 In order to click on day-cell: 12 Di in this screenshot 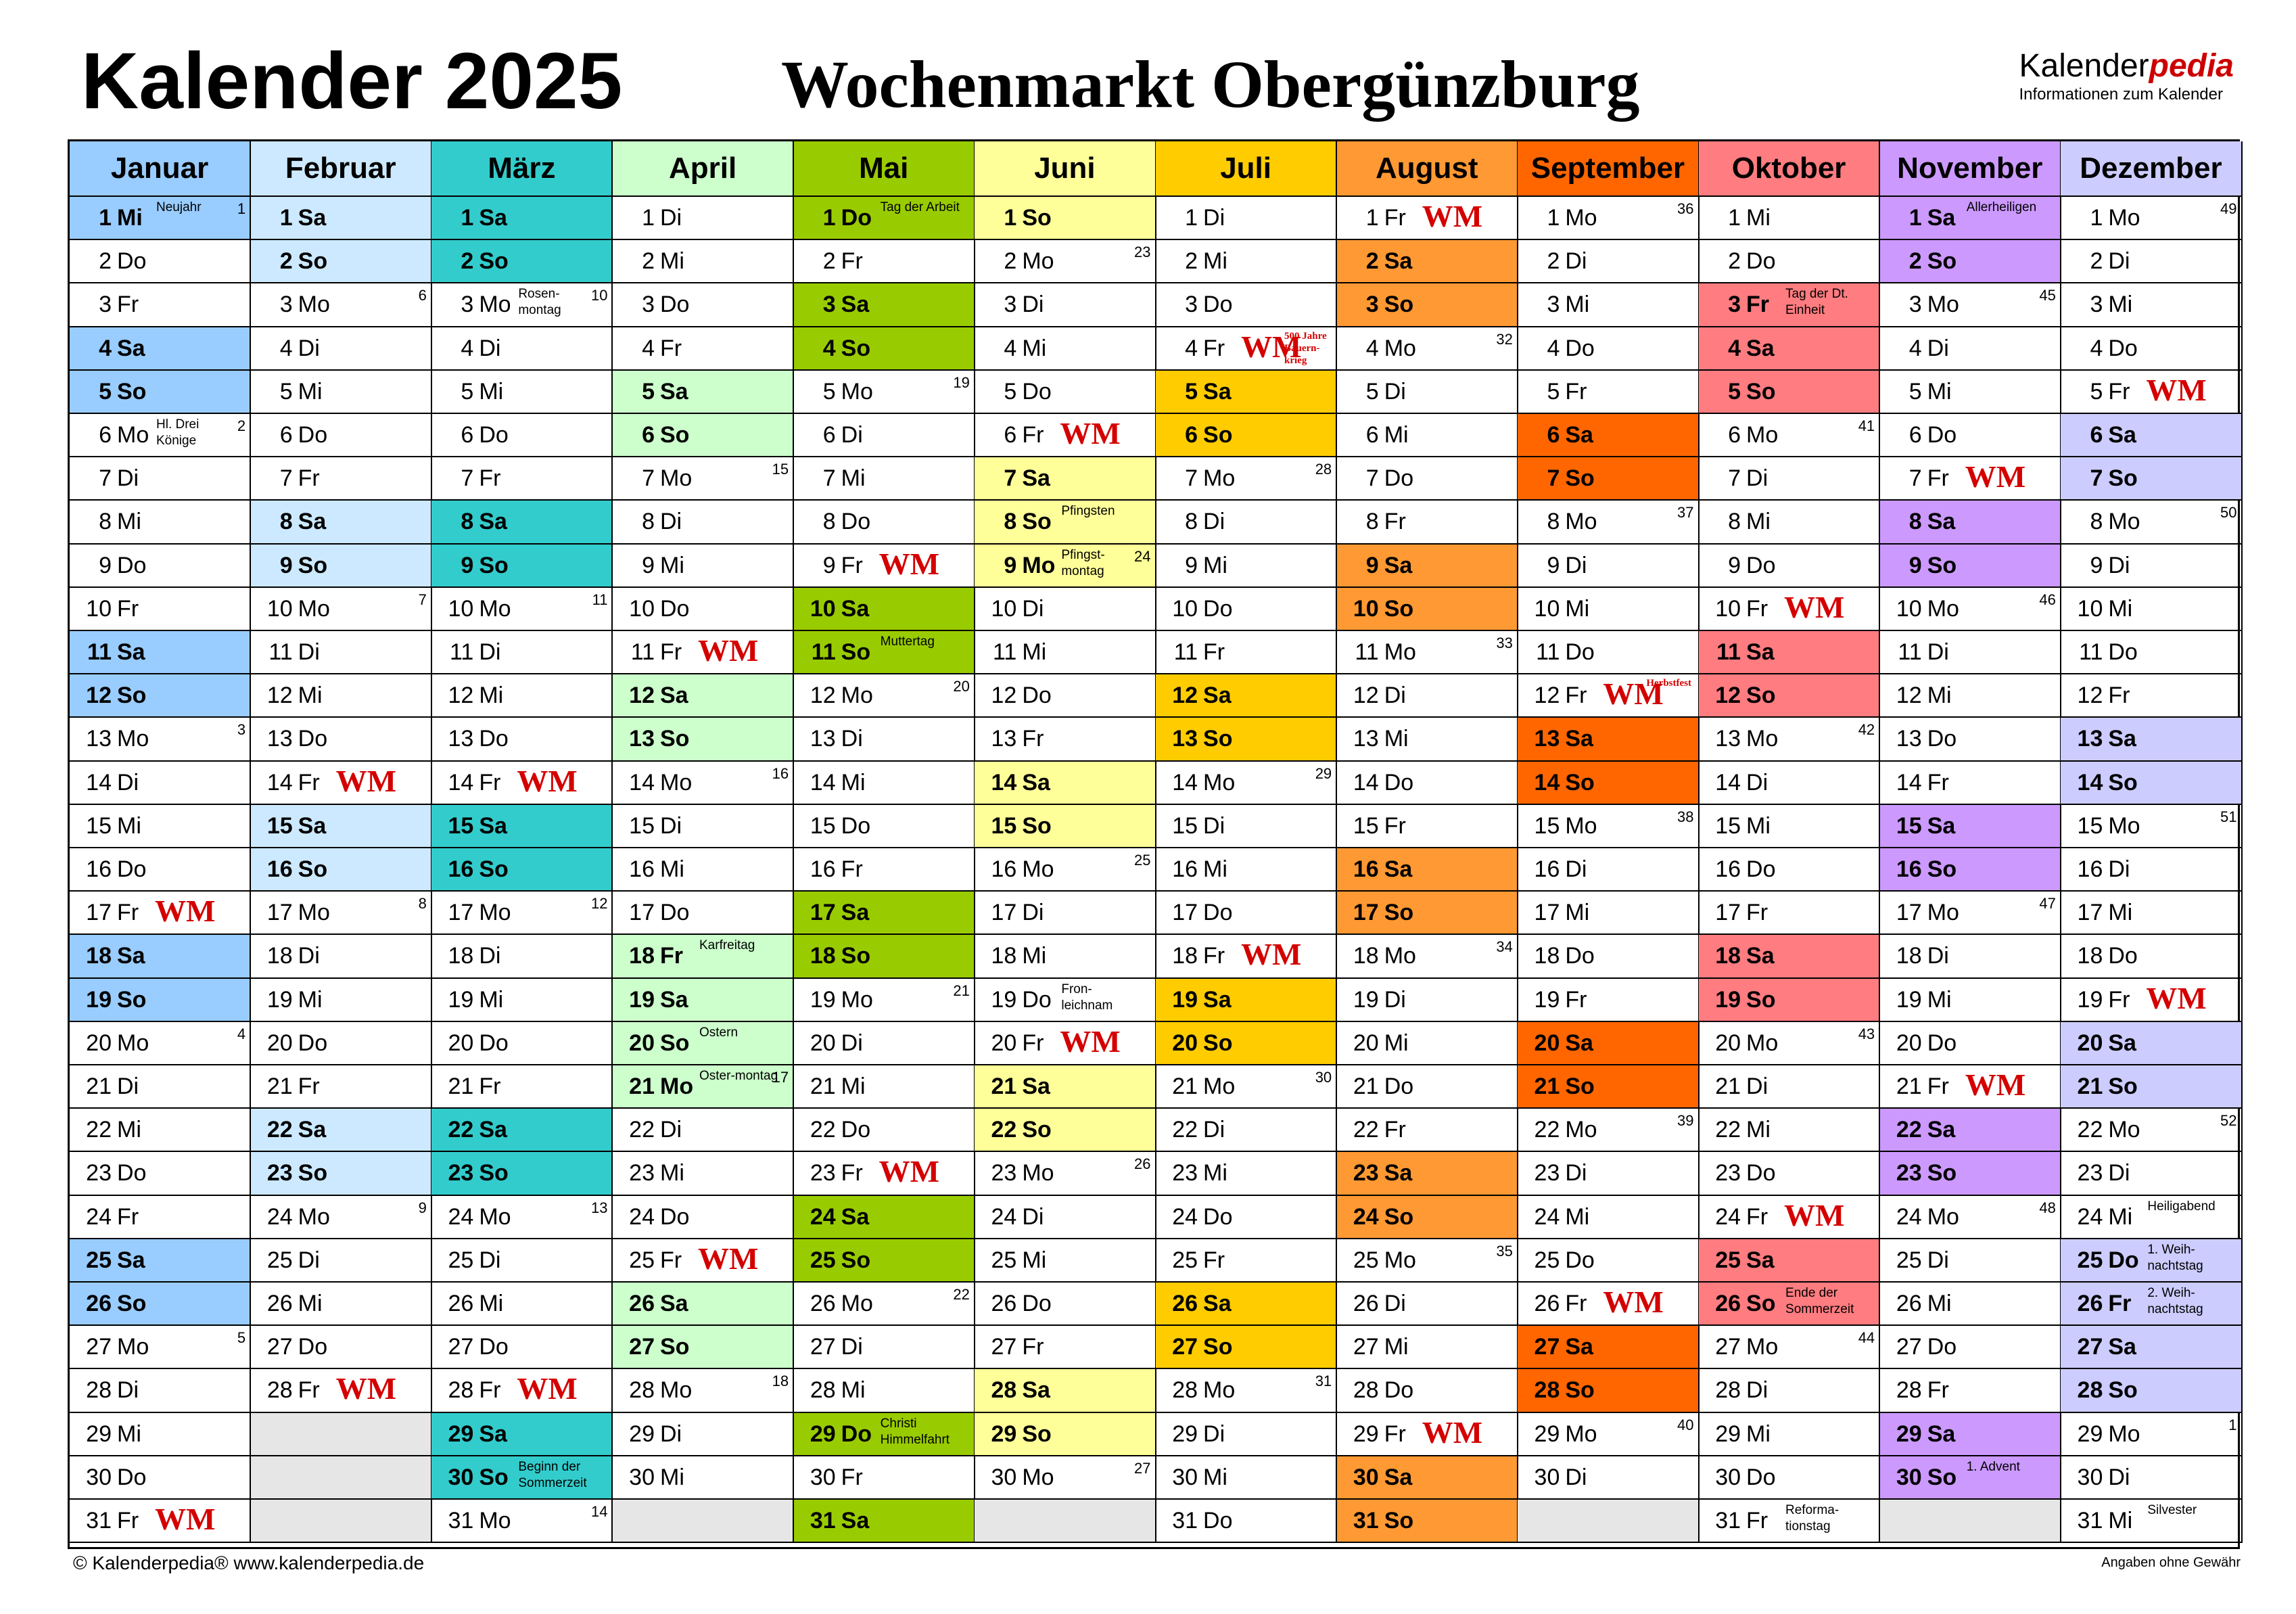, I will do `click(1427, 696)`.